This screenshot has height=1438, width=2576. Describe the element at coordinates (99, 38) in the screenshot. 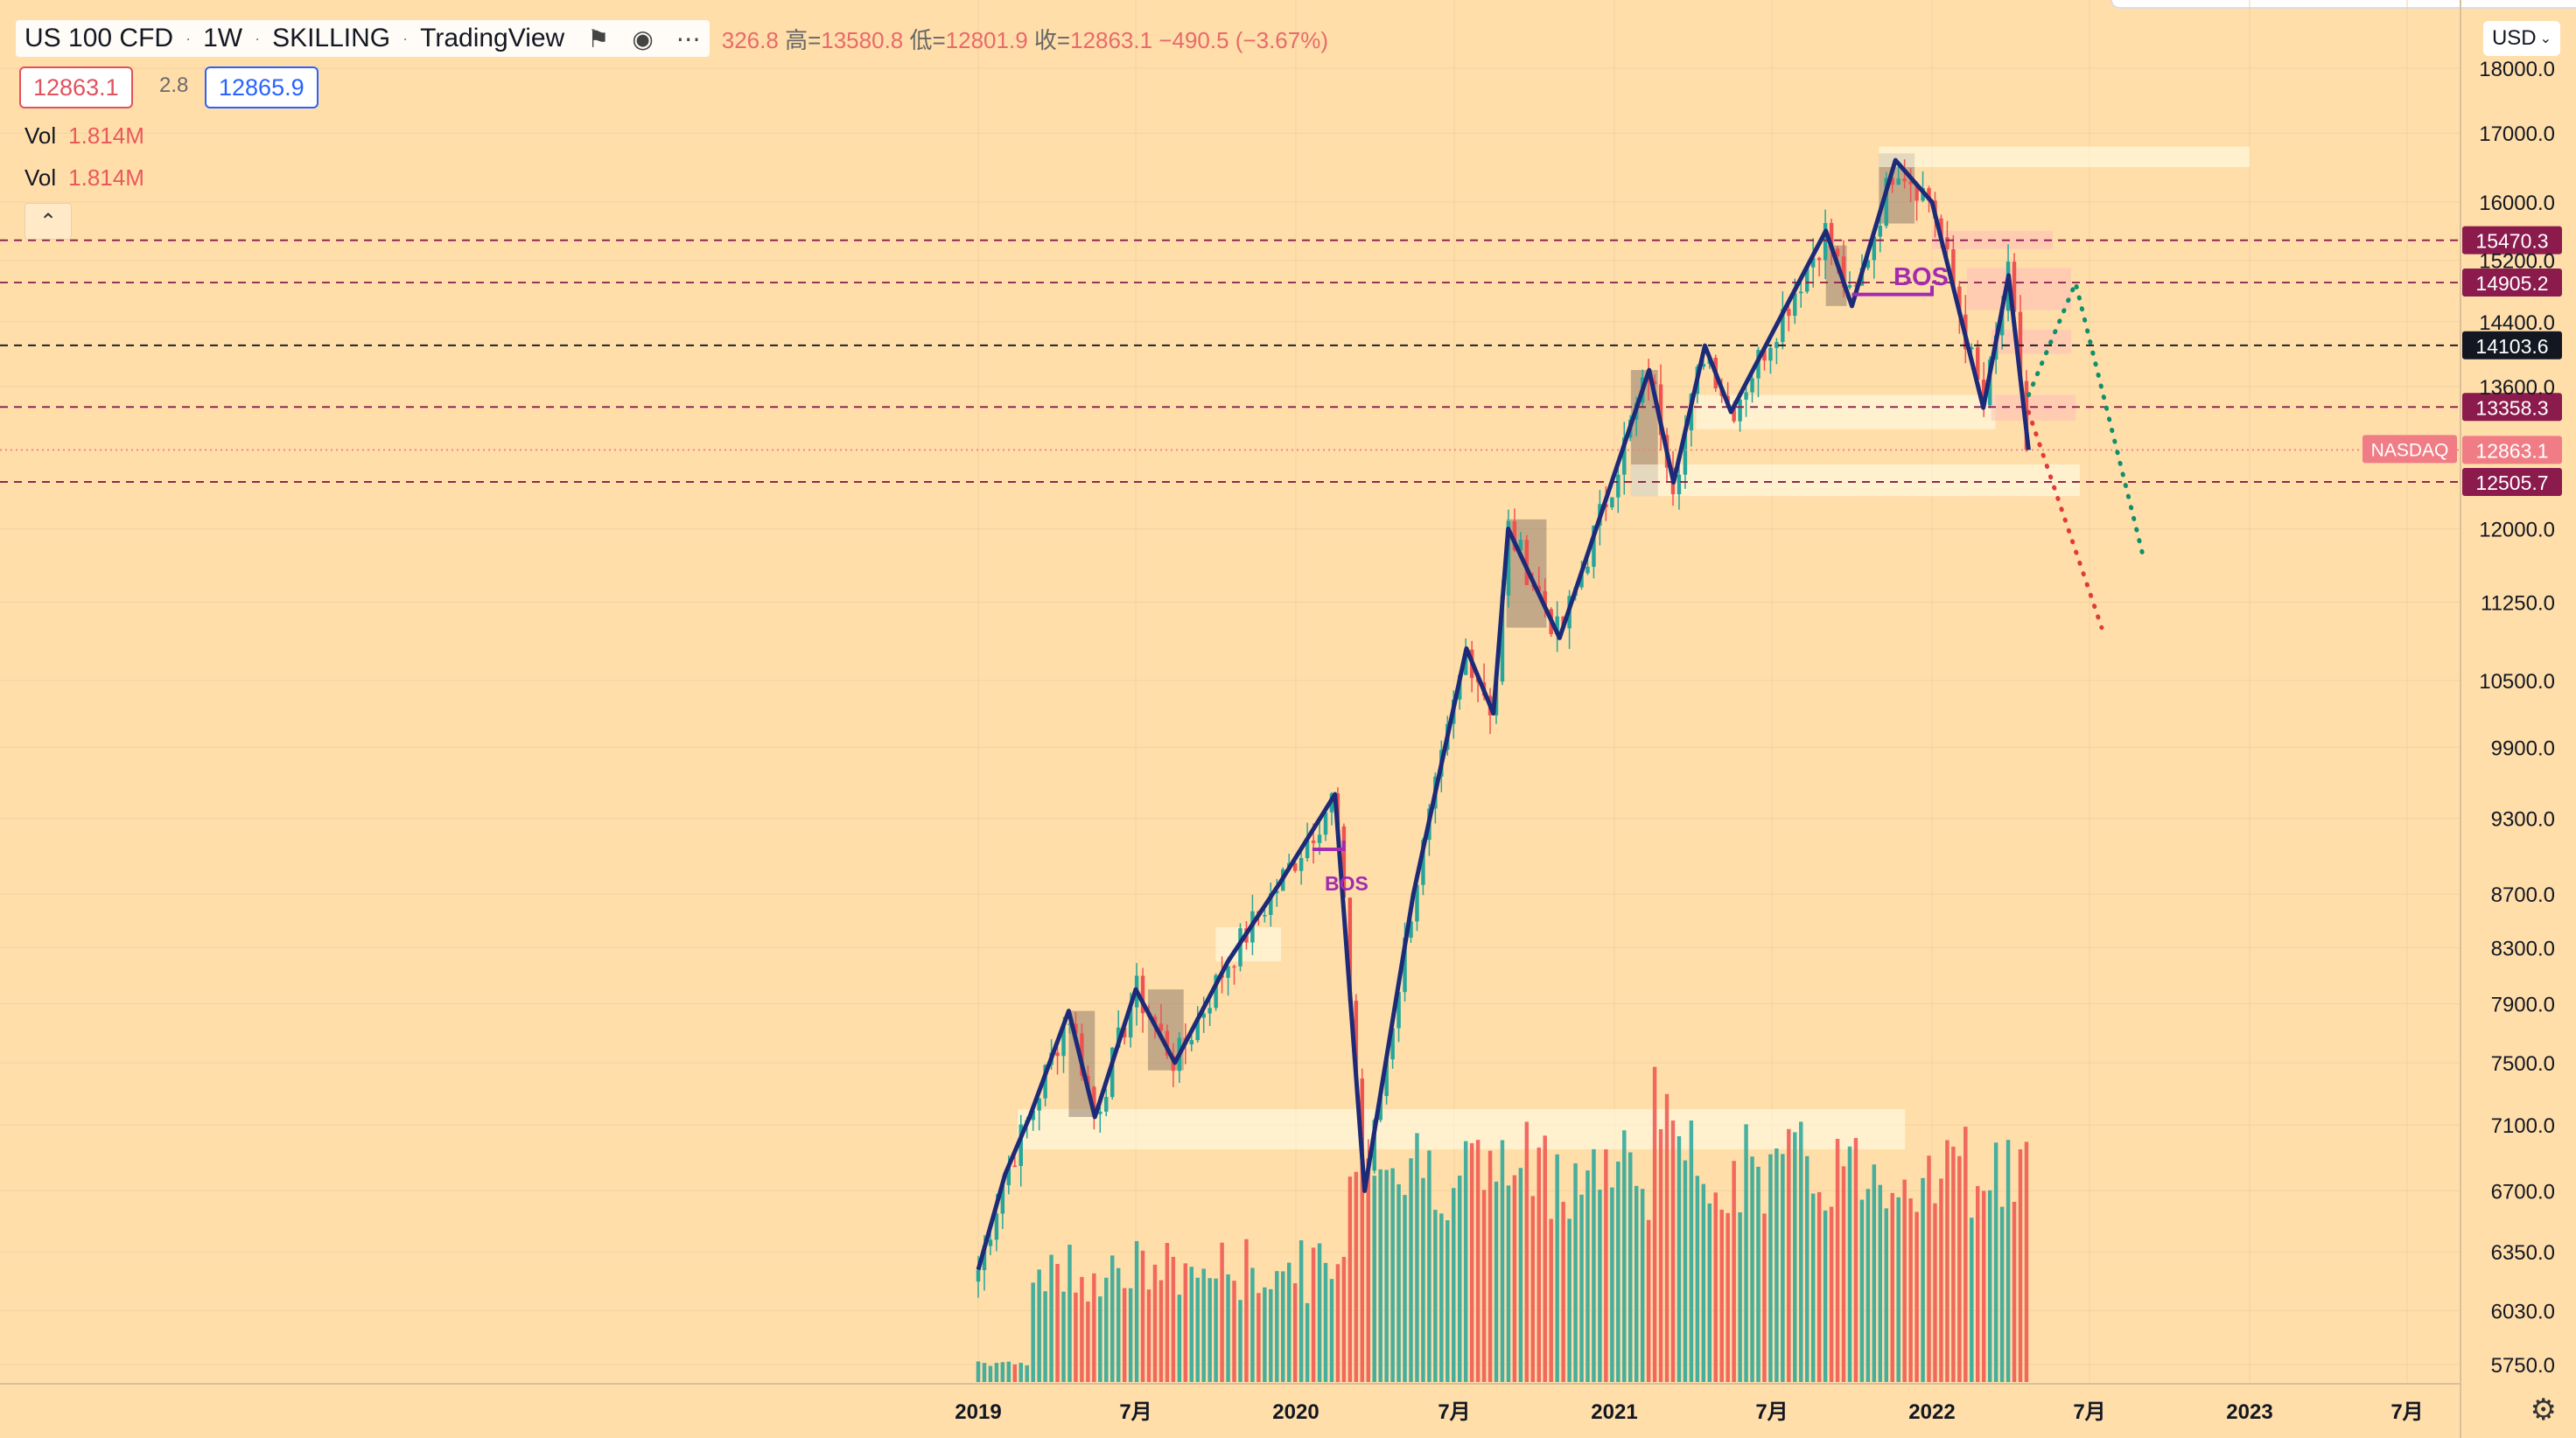

I see `symbol-name: US 100 CFD` at that location.